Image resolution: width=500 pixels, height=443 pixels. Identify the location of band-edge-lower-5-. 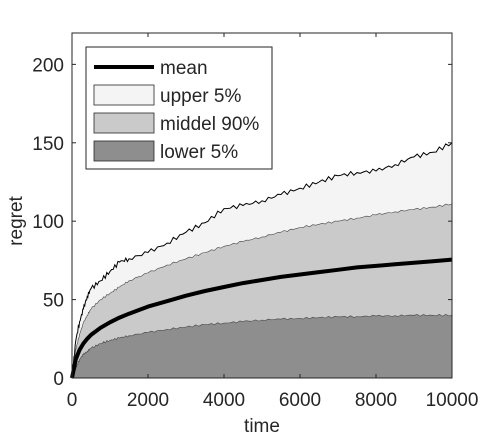
(262, 346).